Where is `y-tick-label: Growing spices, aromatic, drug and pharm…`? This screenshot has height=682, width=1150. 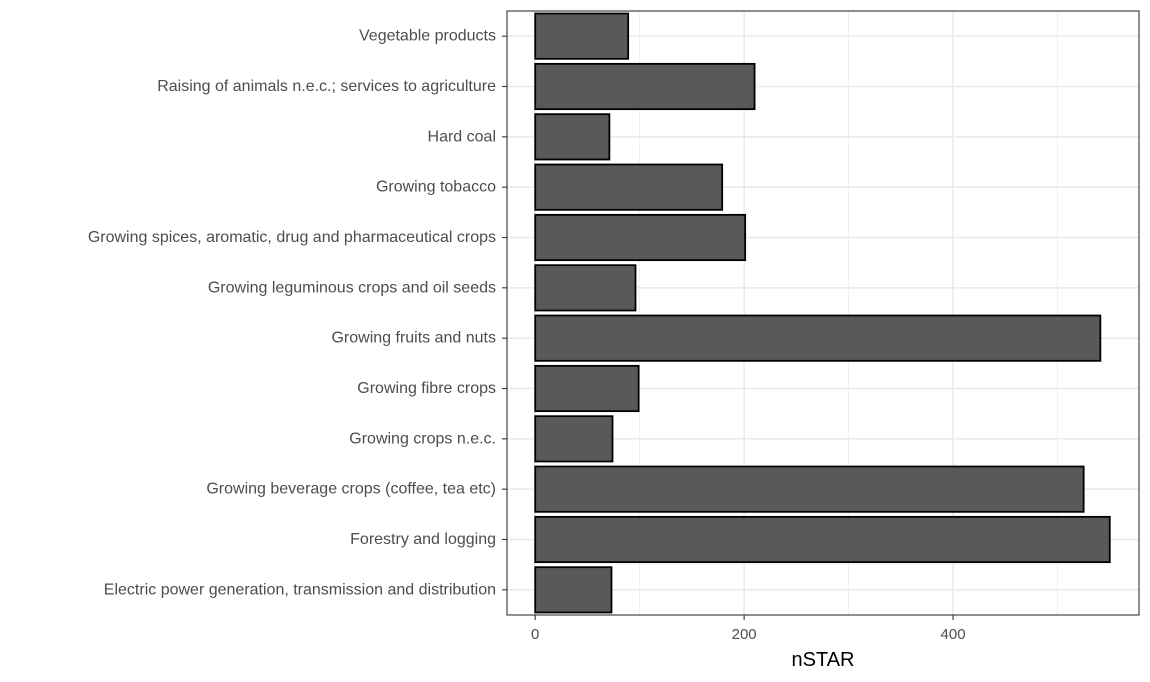
y-tick-label: Growing spices, aromatic, drug and pharm… is located at coordinates (292, 237).